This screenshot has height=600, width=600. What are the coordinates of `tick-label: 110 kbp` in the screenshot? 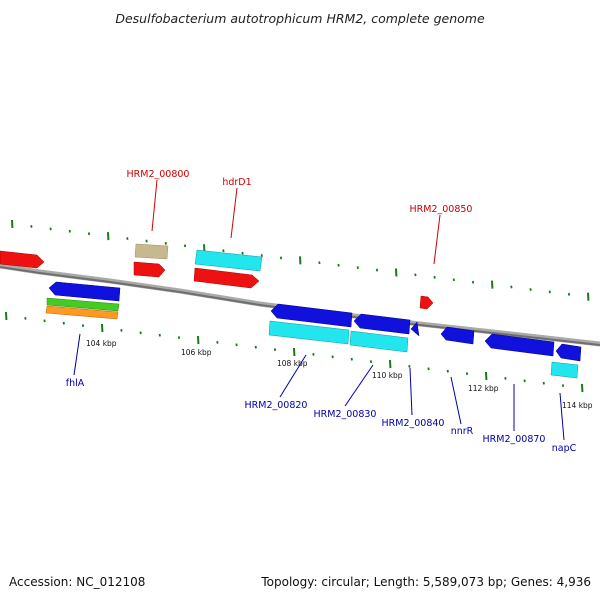 It's located at (387, 375).